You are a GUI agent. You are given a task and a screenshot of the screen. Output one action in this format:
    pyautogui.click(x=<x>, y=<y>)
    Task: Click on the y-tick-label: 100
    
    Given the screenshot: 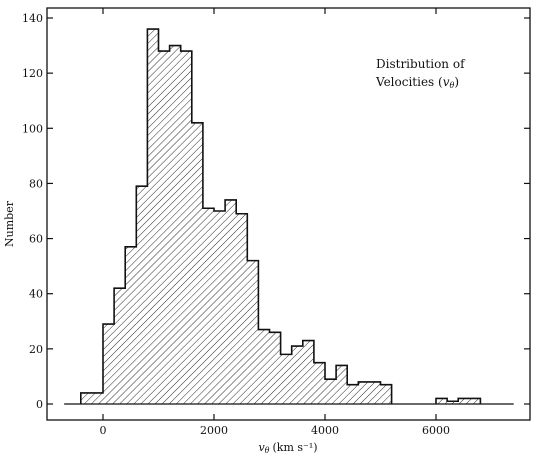 What is the action you would take?
    pyautogui.click(x=32, y=128)
    